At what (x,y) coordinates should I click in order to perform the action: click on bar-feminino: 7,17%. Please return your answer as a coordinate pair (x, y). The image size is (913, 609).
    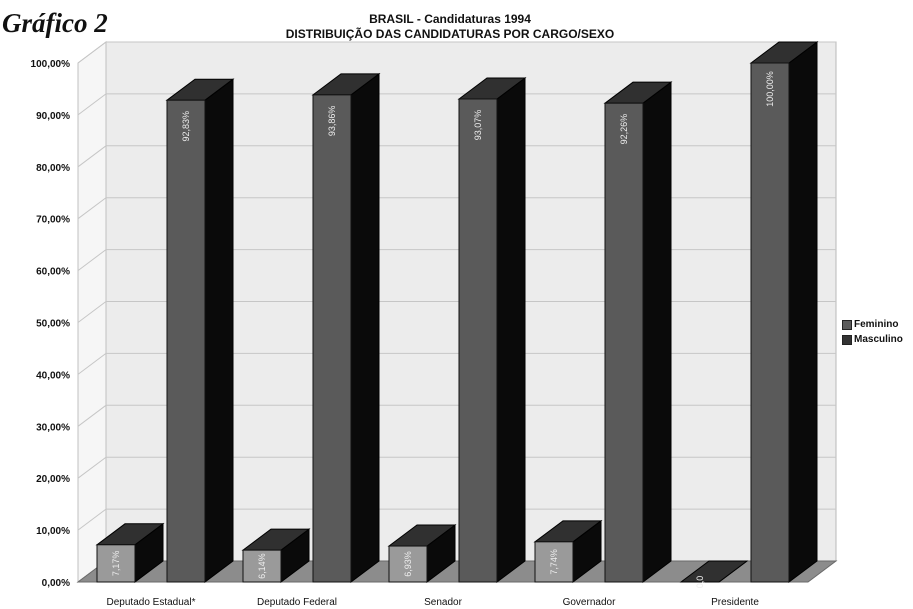
    Looking at the image, I should click on (130, 552).